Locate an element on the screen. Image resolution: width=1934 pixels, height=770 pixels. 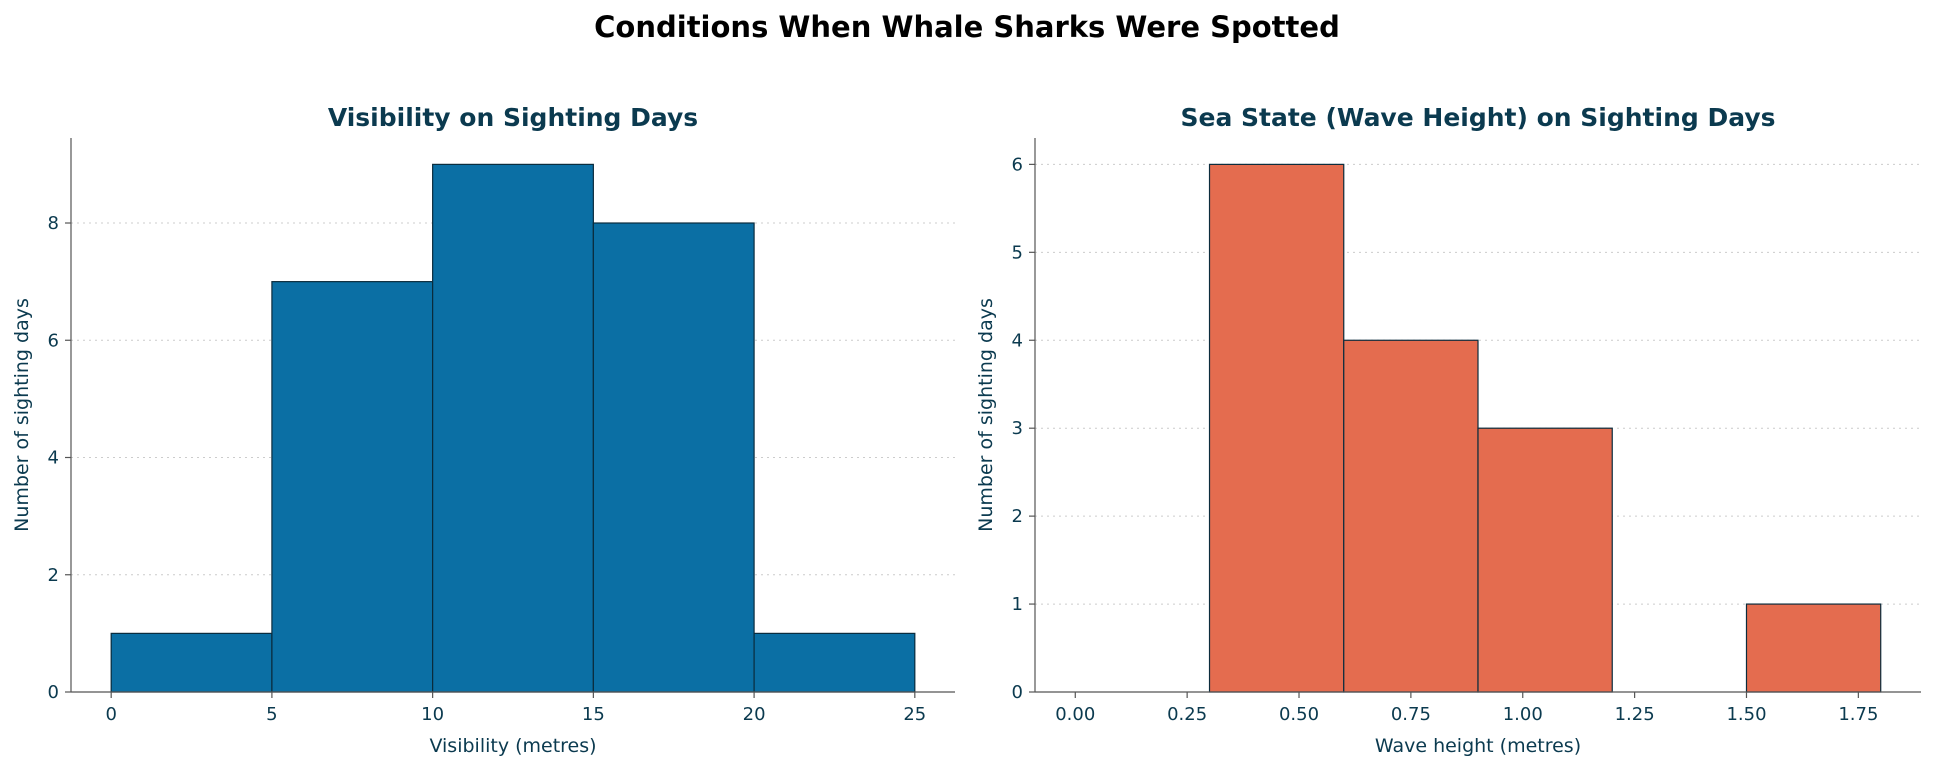
x-tick-label: 0.00 is located at coordinates (1075, 714).